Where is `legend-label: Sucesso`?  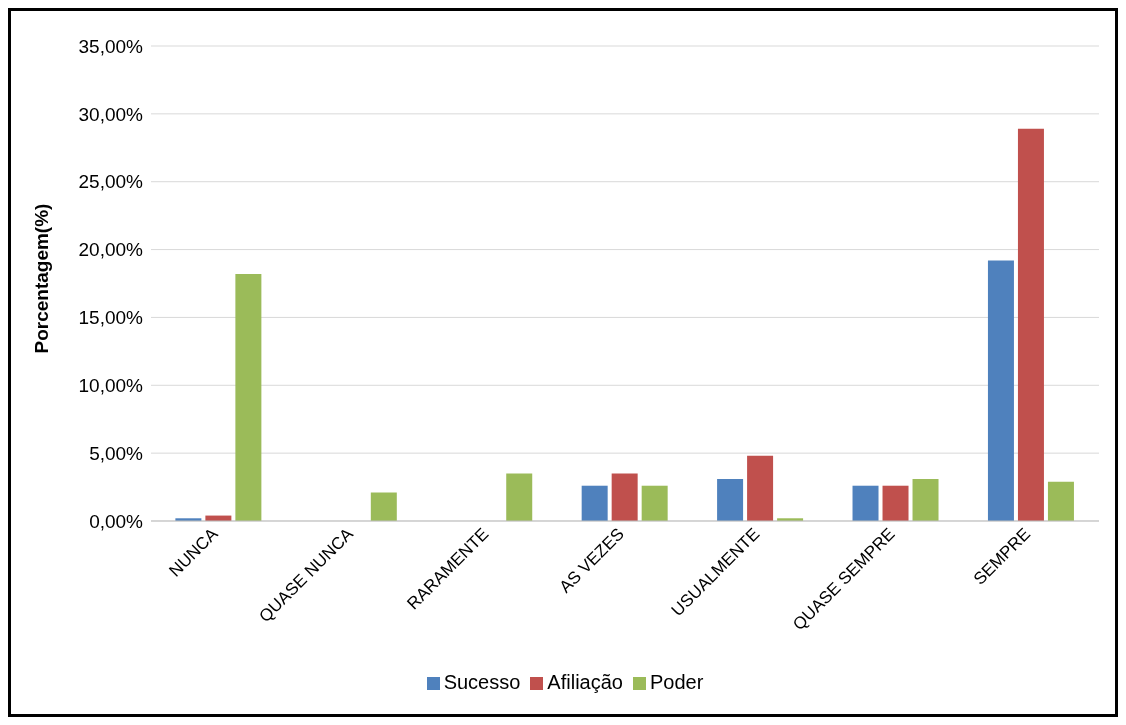
legend-label: Sucesso is located at coordinates (482, 682).